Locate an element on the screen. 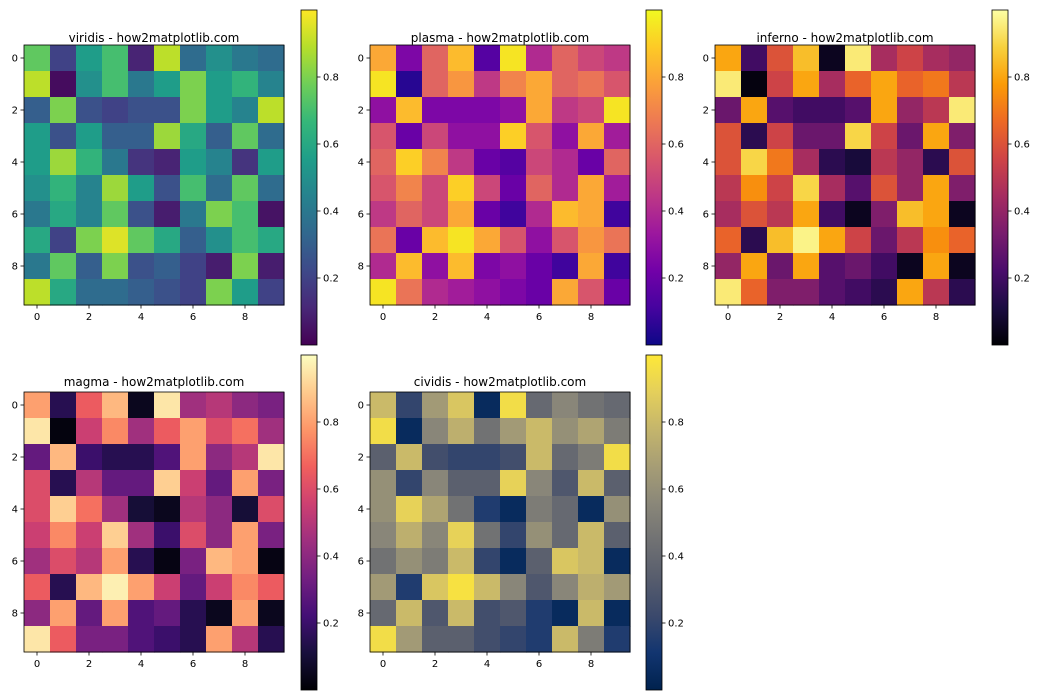 This screenshot has width=1050, height=700. y-tick-label: 2 is located at coordinates (361, 458).